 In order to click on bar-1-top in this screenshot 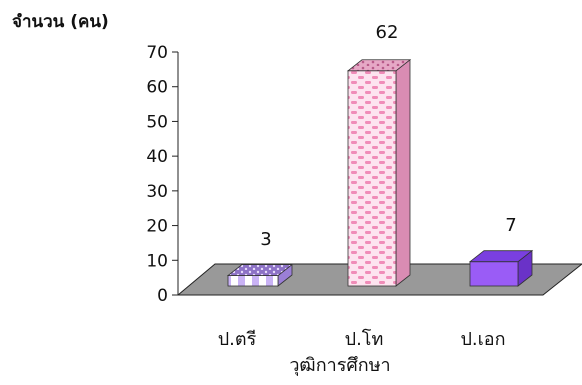, I will do `click(260, 270)`.